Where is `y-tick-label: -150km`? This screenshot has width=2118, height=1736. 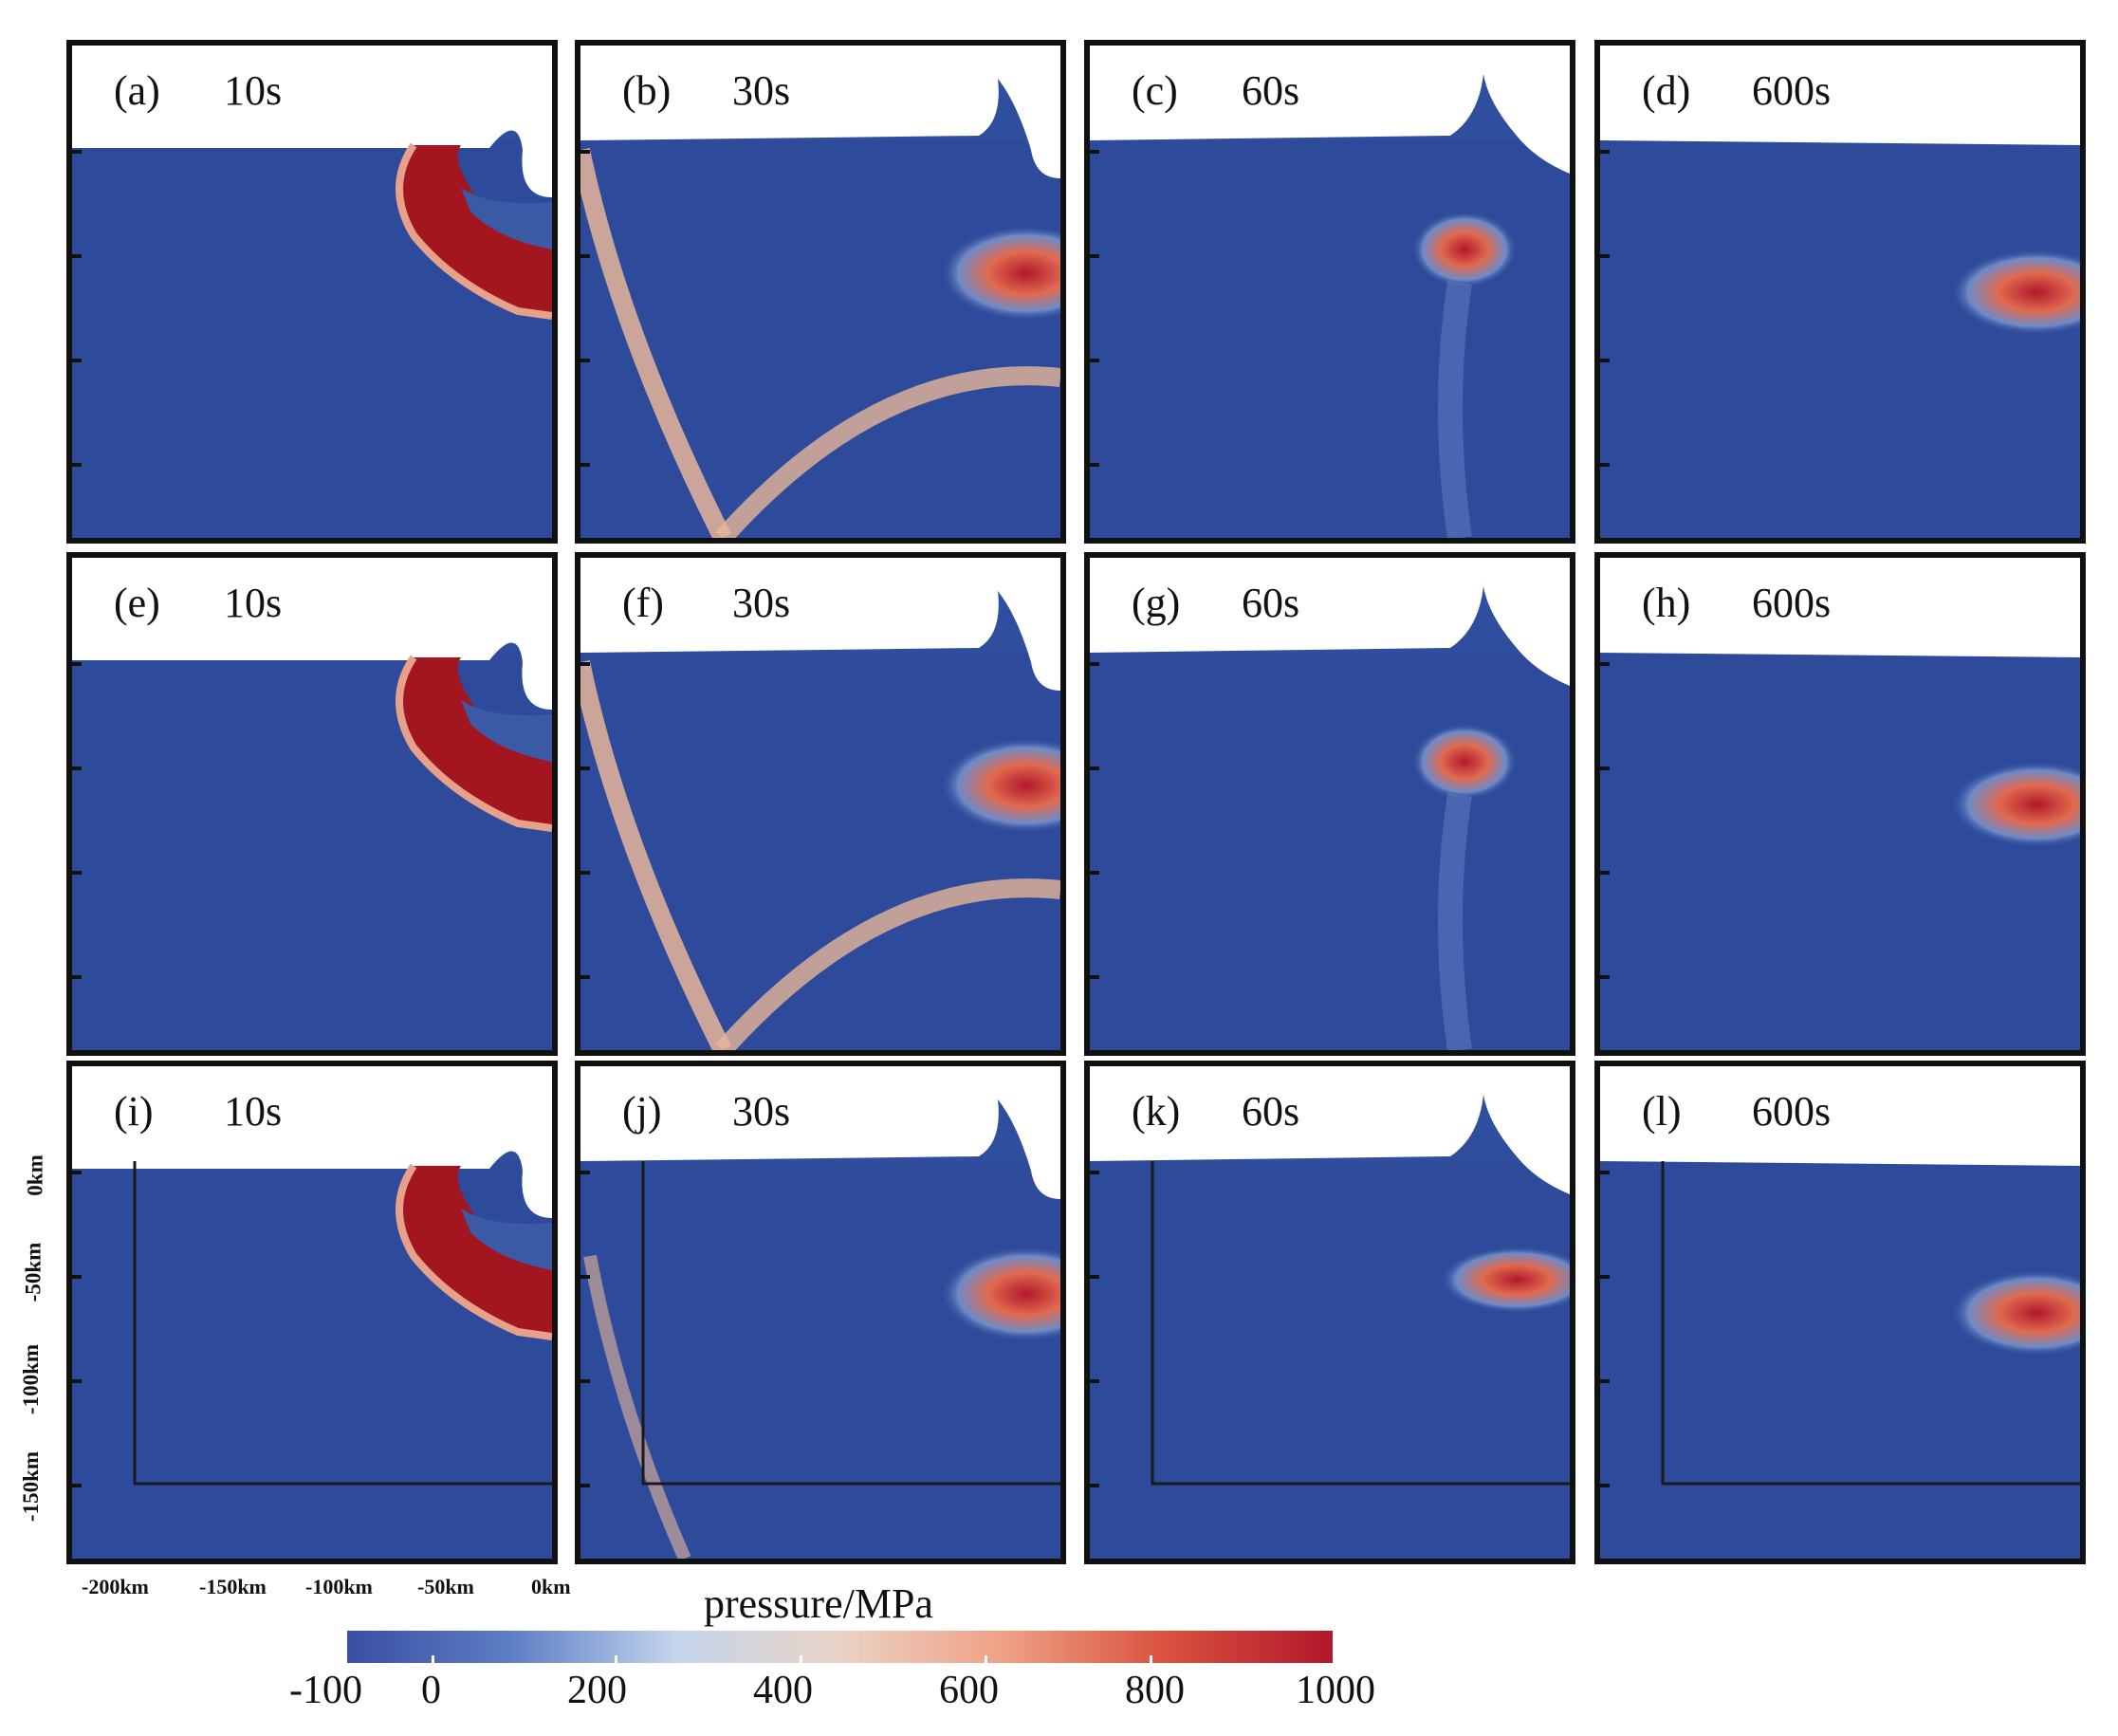
y-tick-label: -150km is located at coordinates (32, 1486).